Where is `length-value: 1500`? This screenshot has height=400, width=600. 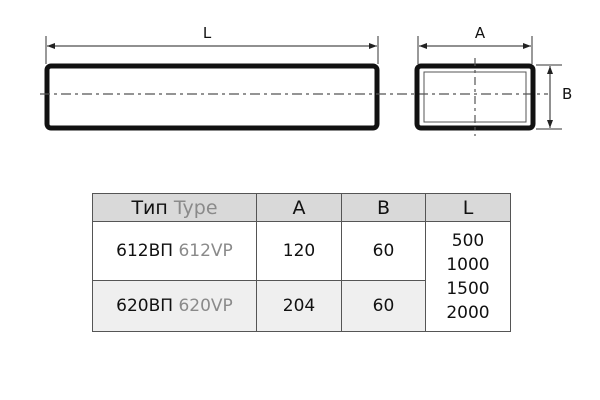 length-value: 1500 is located at coordinates (468, 288).